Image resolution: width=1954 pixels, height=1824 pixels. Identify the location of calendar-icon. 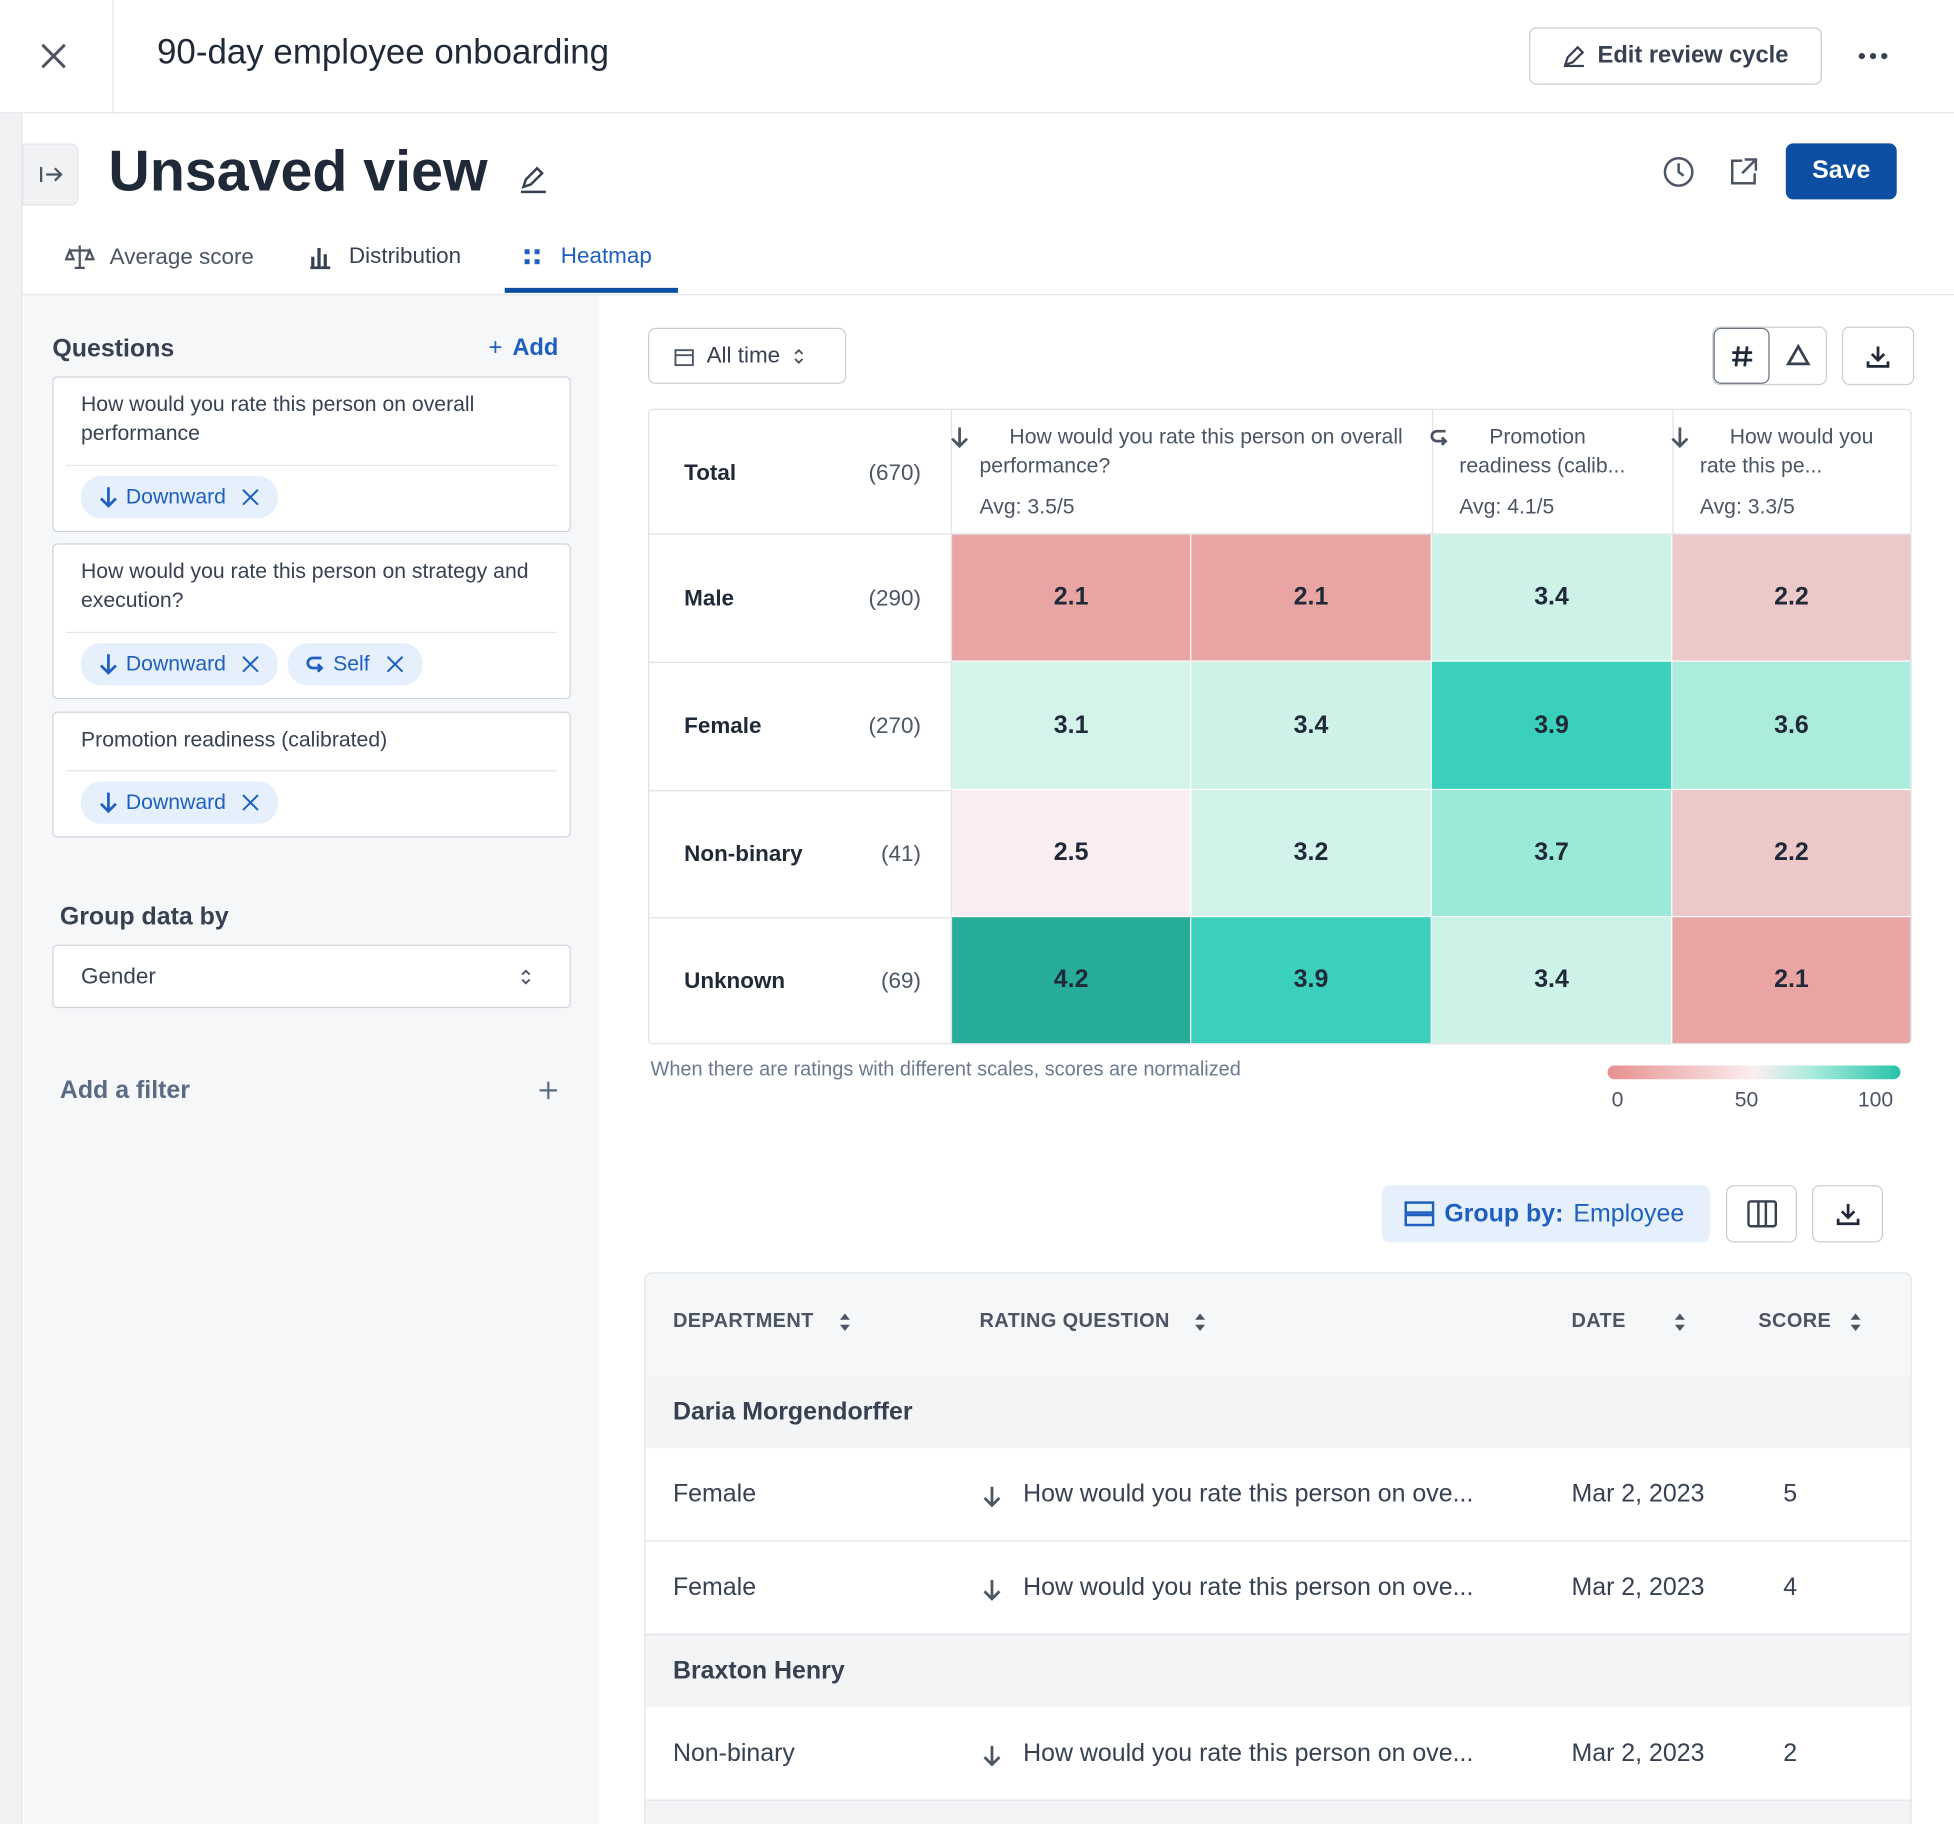
(684, 357).